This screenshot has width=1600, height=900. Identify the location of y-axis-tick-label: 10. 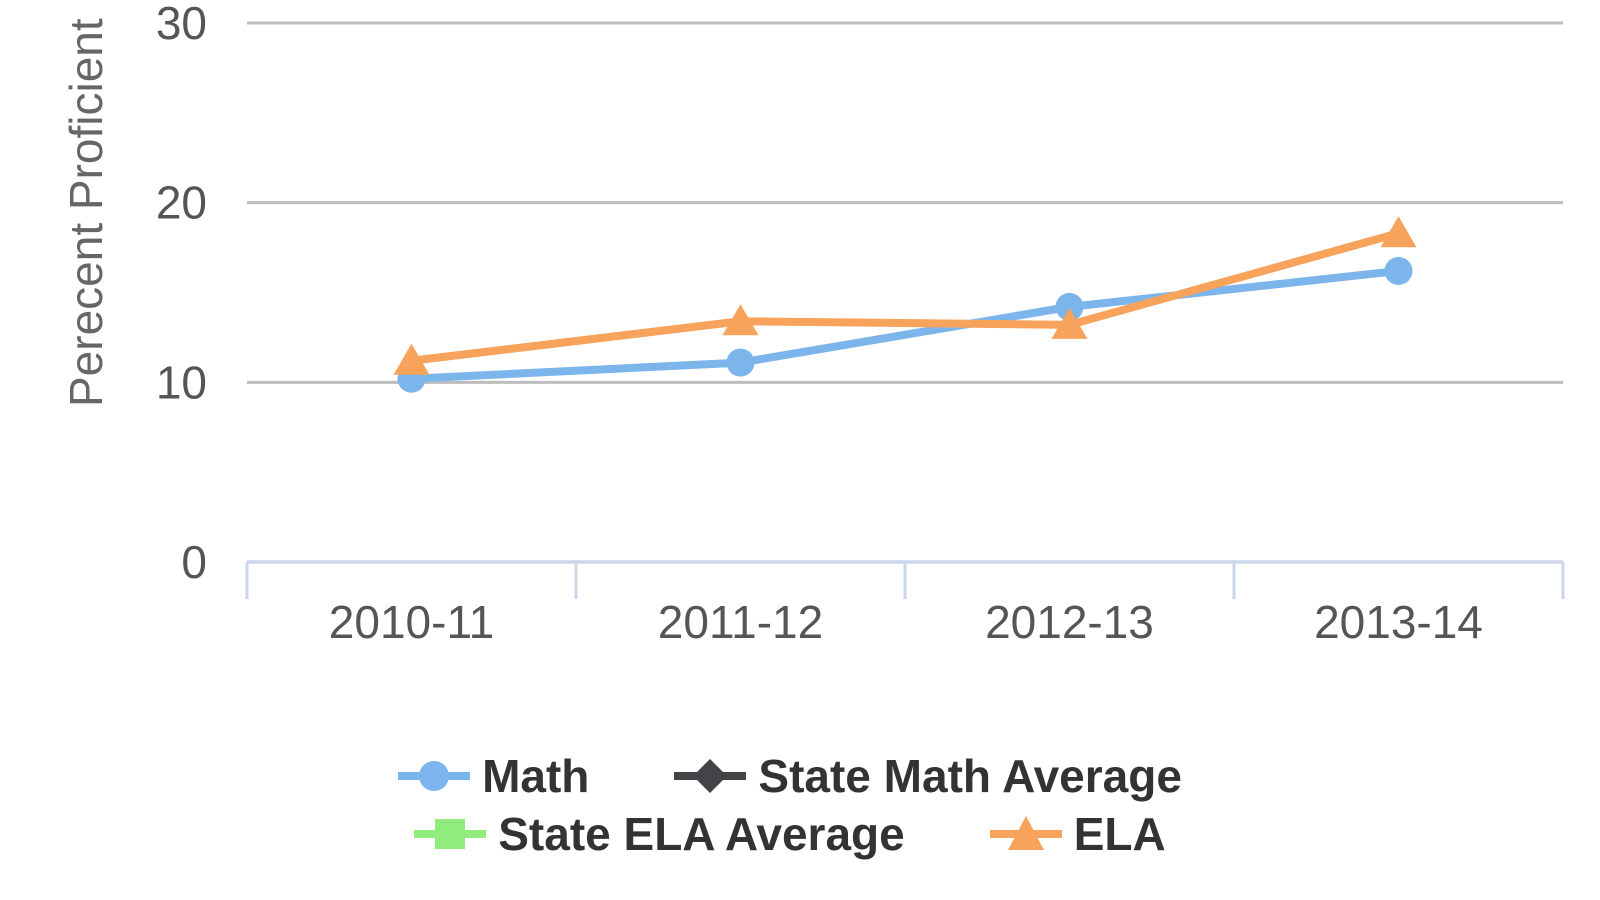
(181, 382).